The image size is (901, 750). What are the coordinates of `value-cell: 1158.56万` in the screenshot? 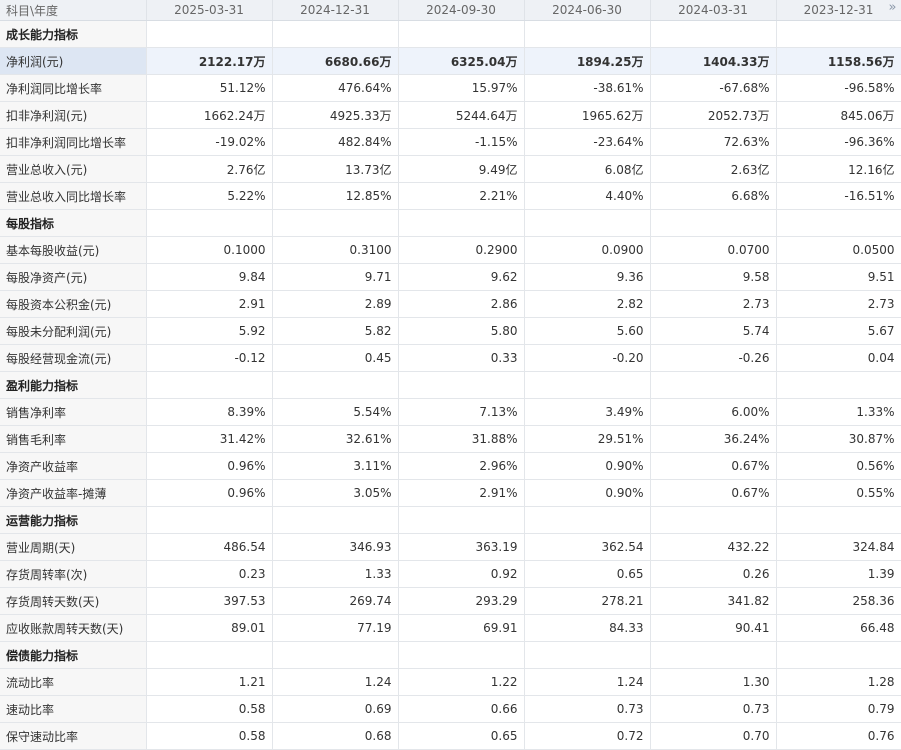 It's located at (838, 61).